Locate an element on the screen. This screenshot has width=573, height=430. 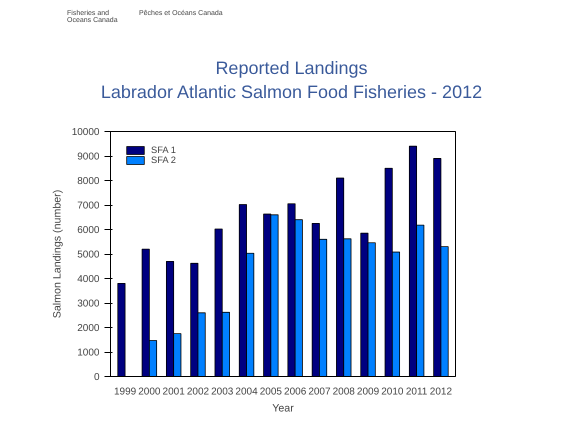
y-tick-label: 5000 is located at coordinates (88, 255).